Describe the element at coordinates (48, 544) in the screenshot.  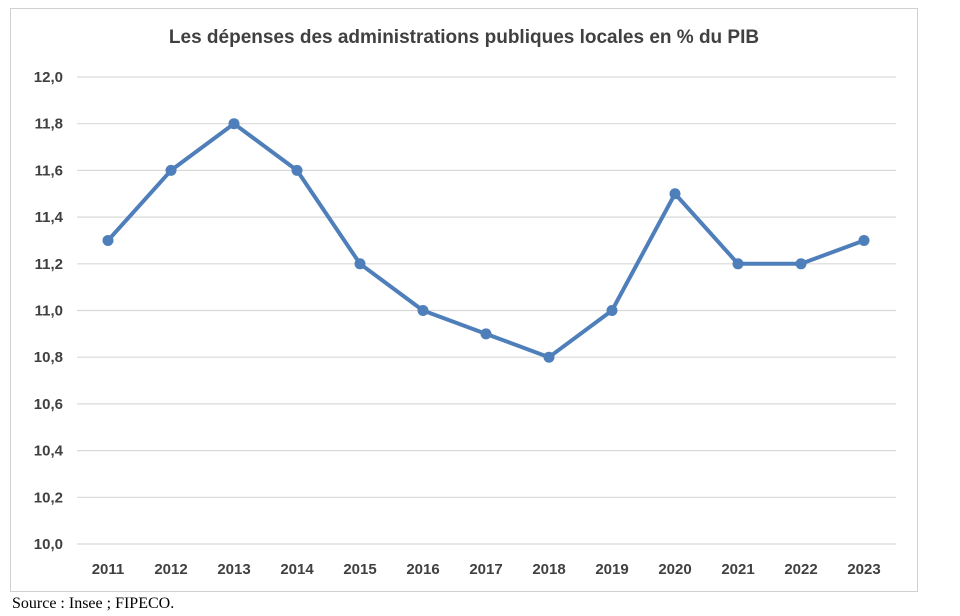
I see `y-tick-label: 10,0` at that location.